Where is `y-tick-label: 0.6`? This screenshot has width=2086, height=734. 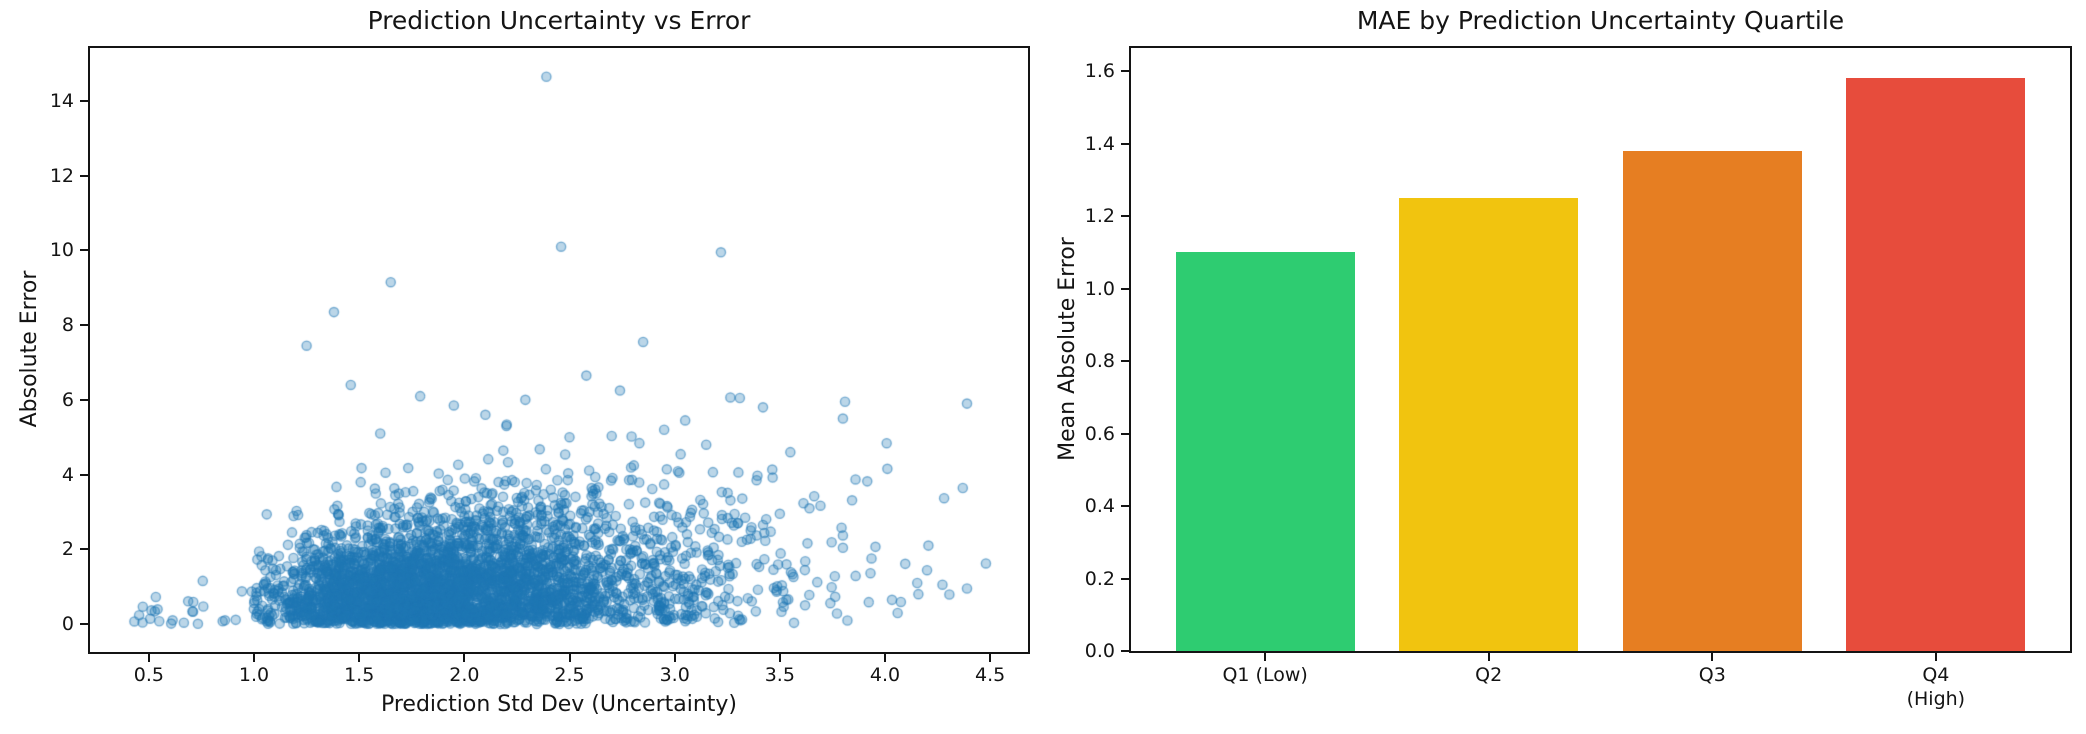
y-tick-label: 0.6 is located at coordinates (1099, 433).